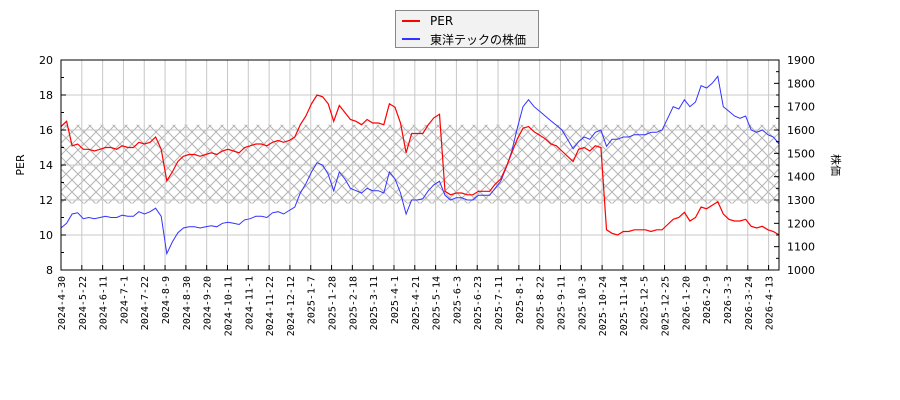 This screenshot has width=900, height=400. I want to click on x-tick-label: 2024-11-22, so click(270, 306).